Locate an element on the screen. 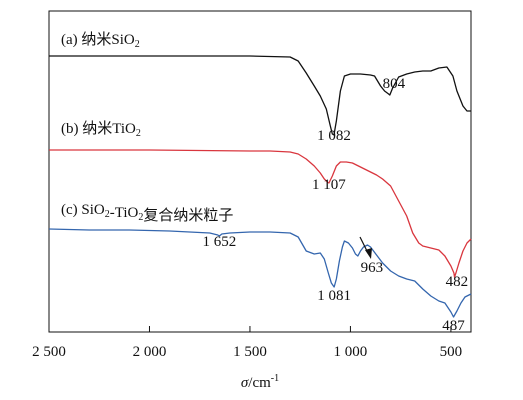 This screenshot has width=523, height=400. x-tick-label: 500 is located at coordinates (451, 352).